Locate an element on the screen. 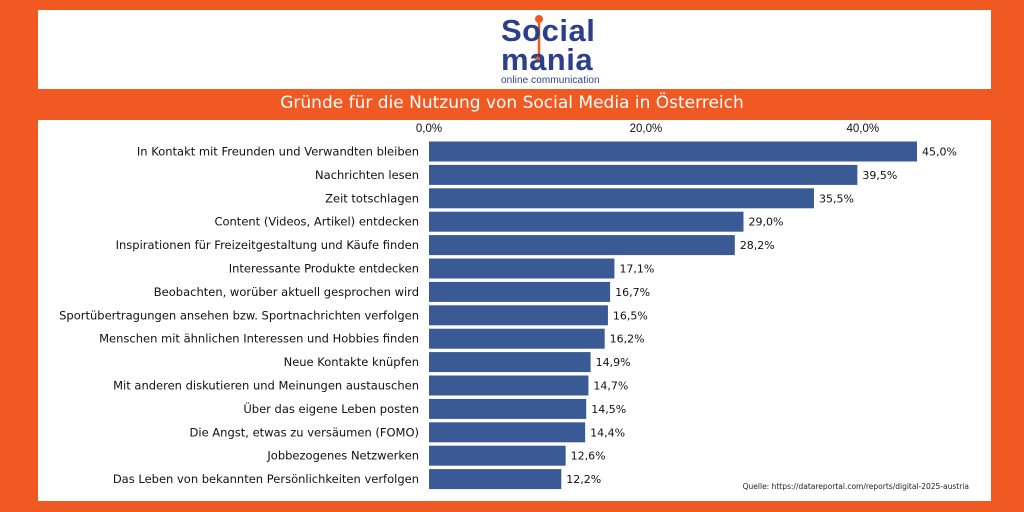 Image resolution: width=1024 pixels, height=512 pixels. category-label: Über das eigene Leben posten is located at coordinates (331, 408).